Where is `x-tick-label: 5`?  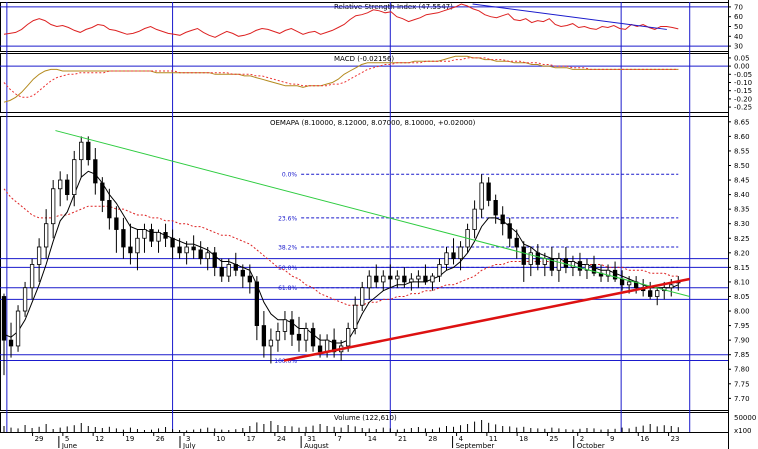 x-tick-label: 5 is located at coordinates (67, 439).